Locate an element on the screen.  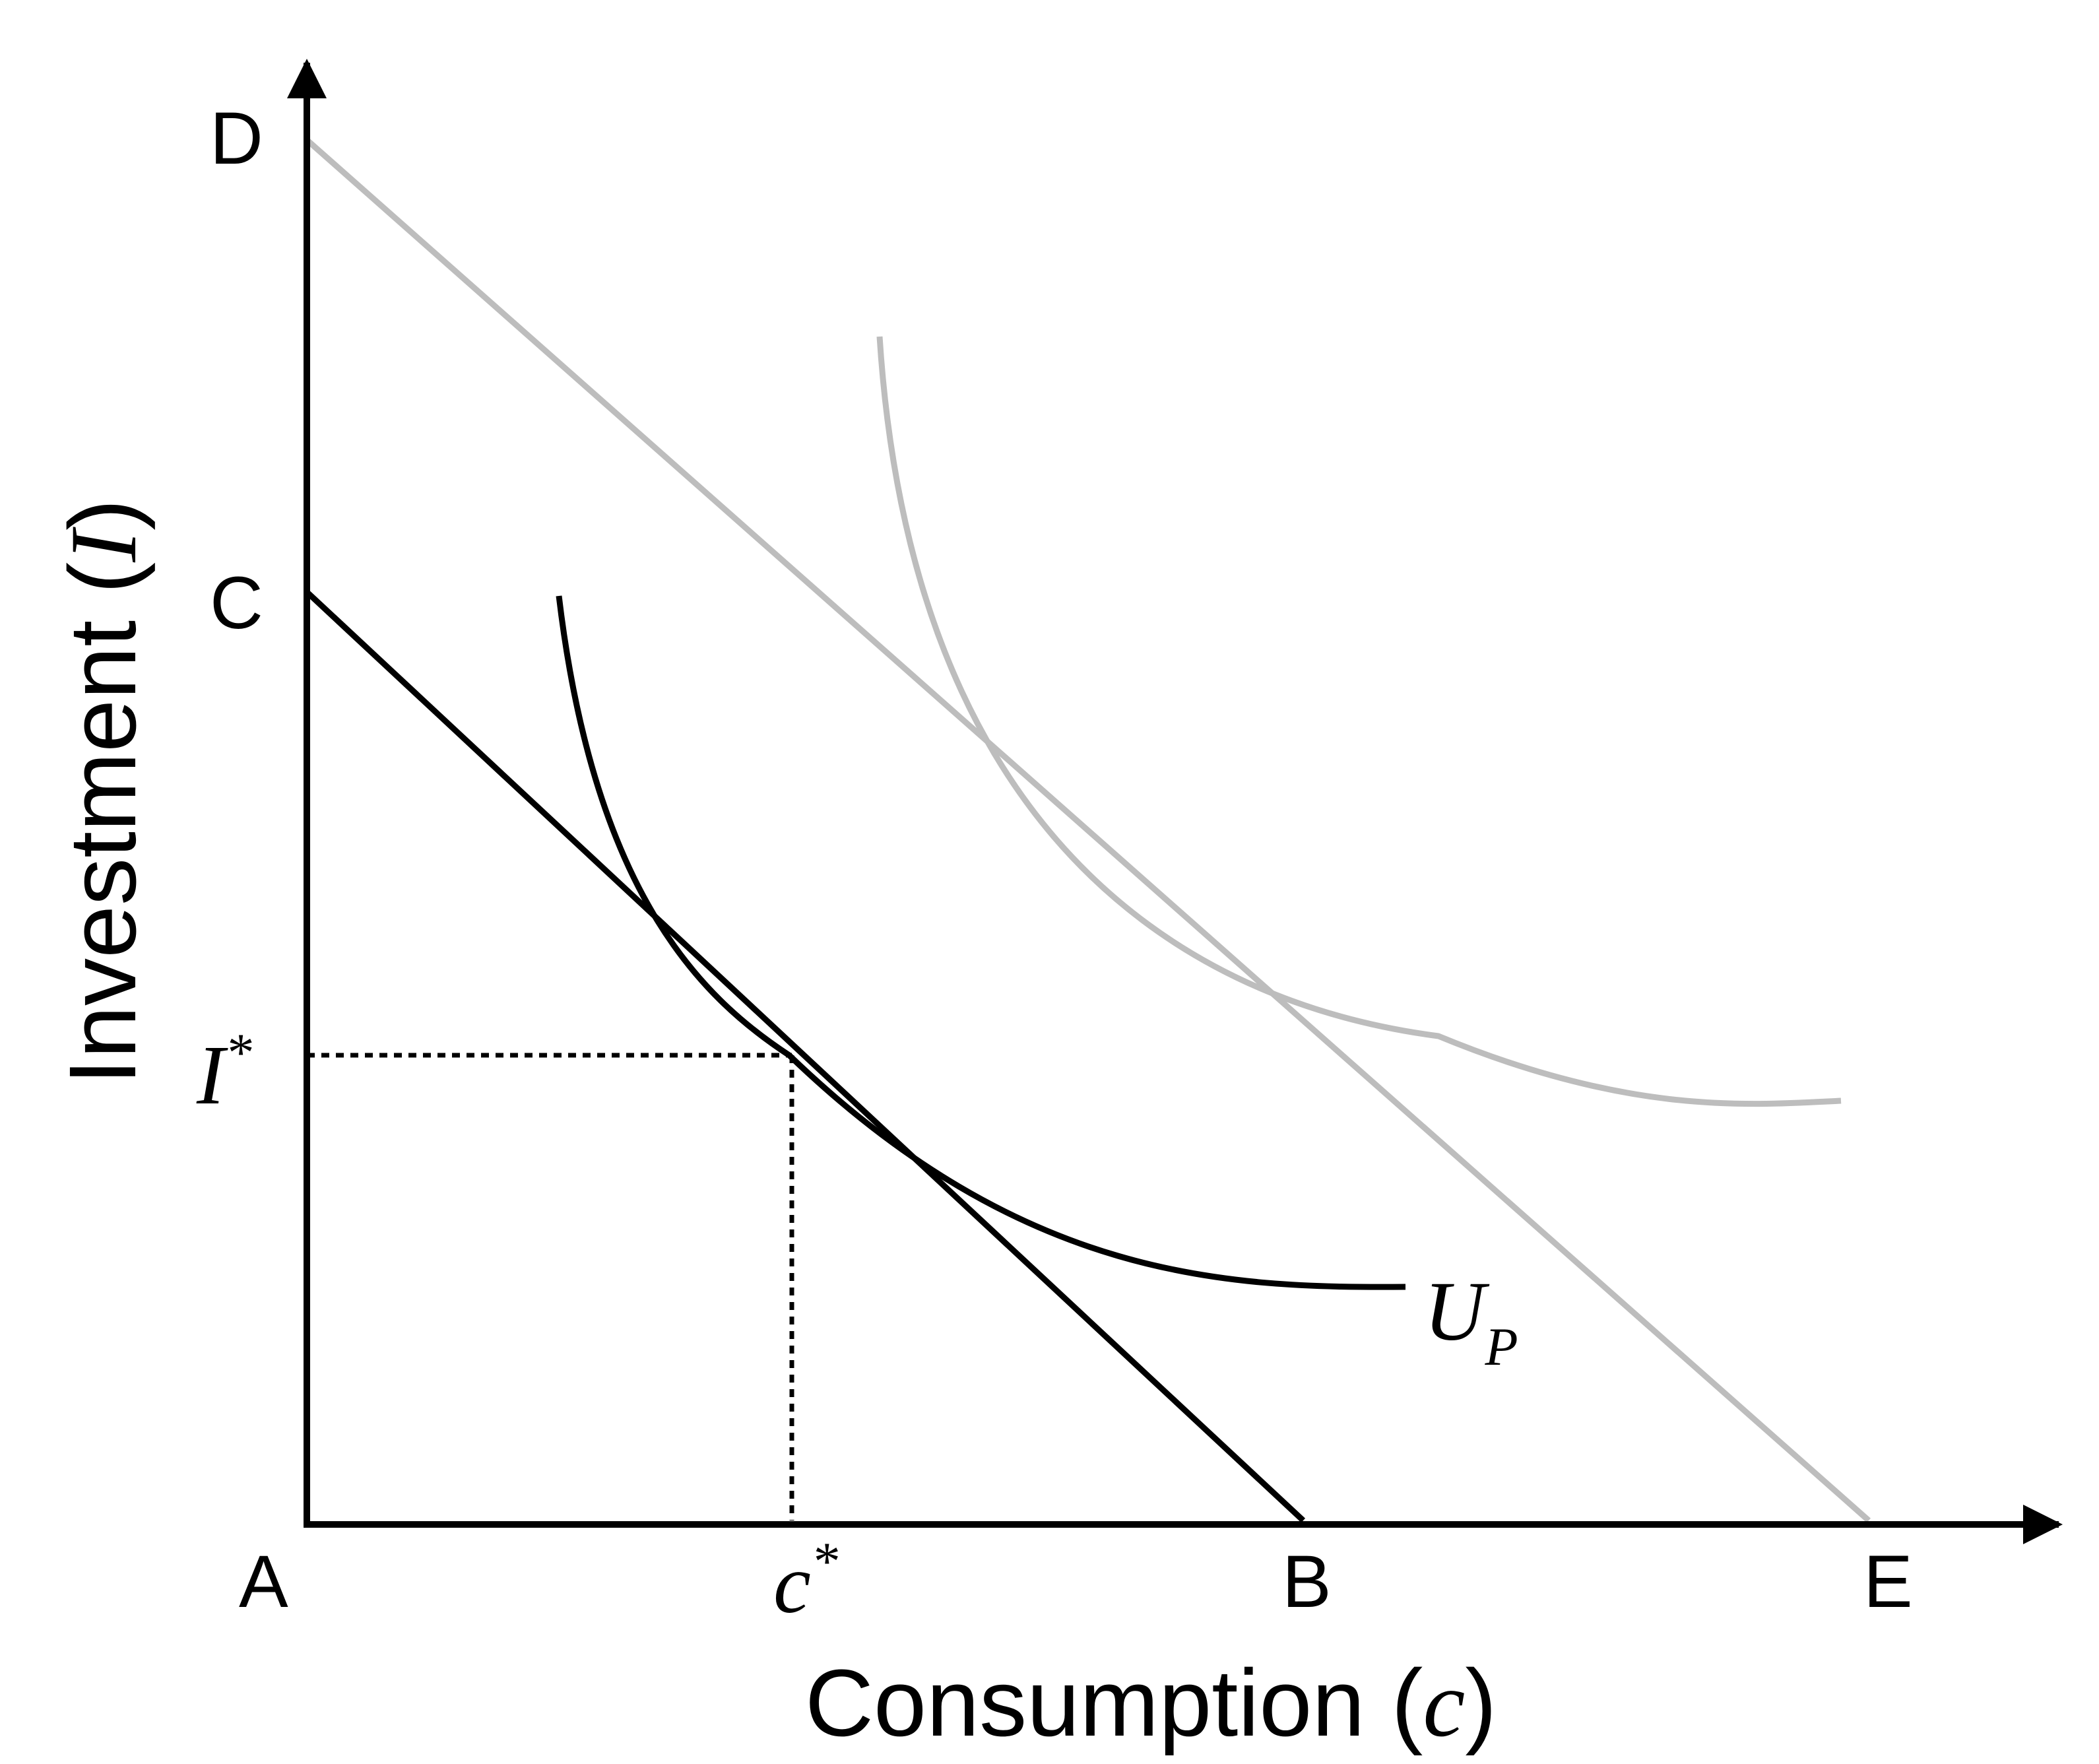
point-label-c: C is located at coordinates (237, 603).